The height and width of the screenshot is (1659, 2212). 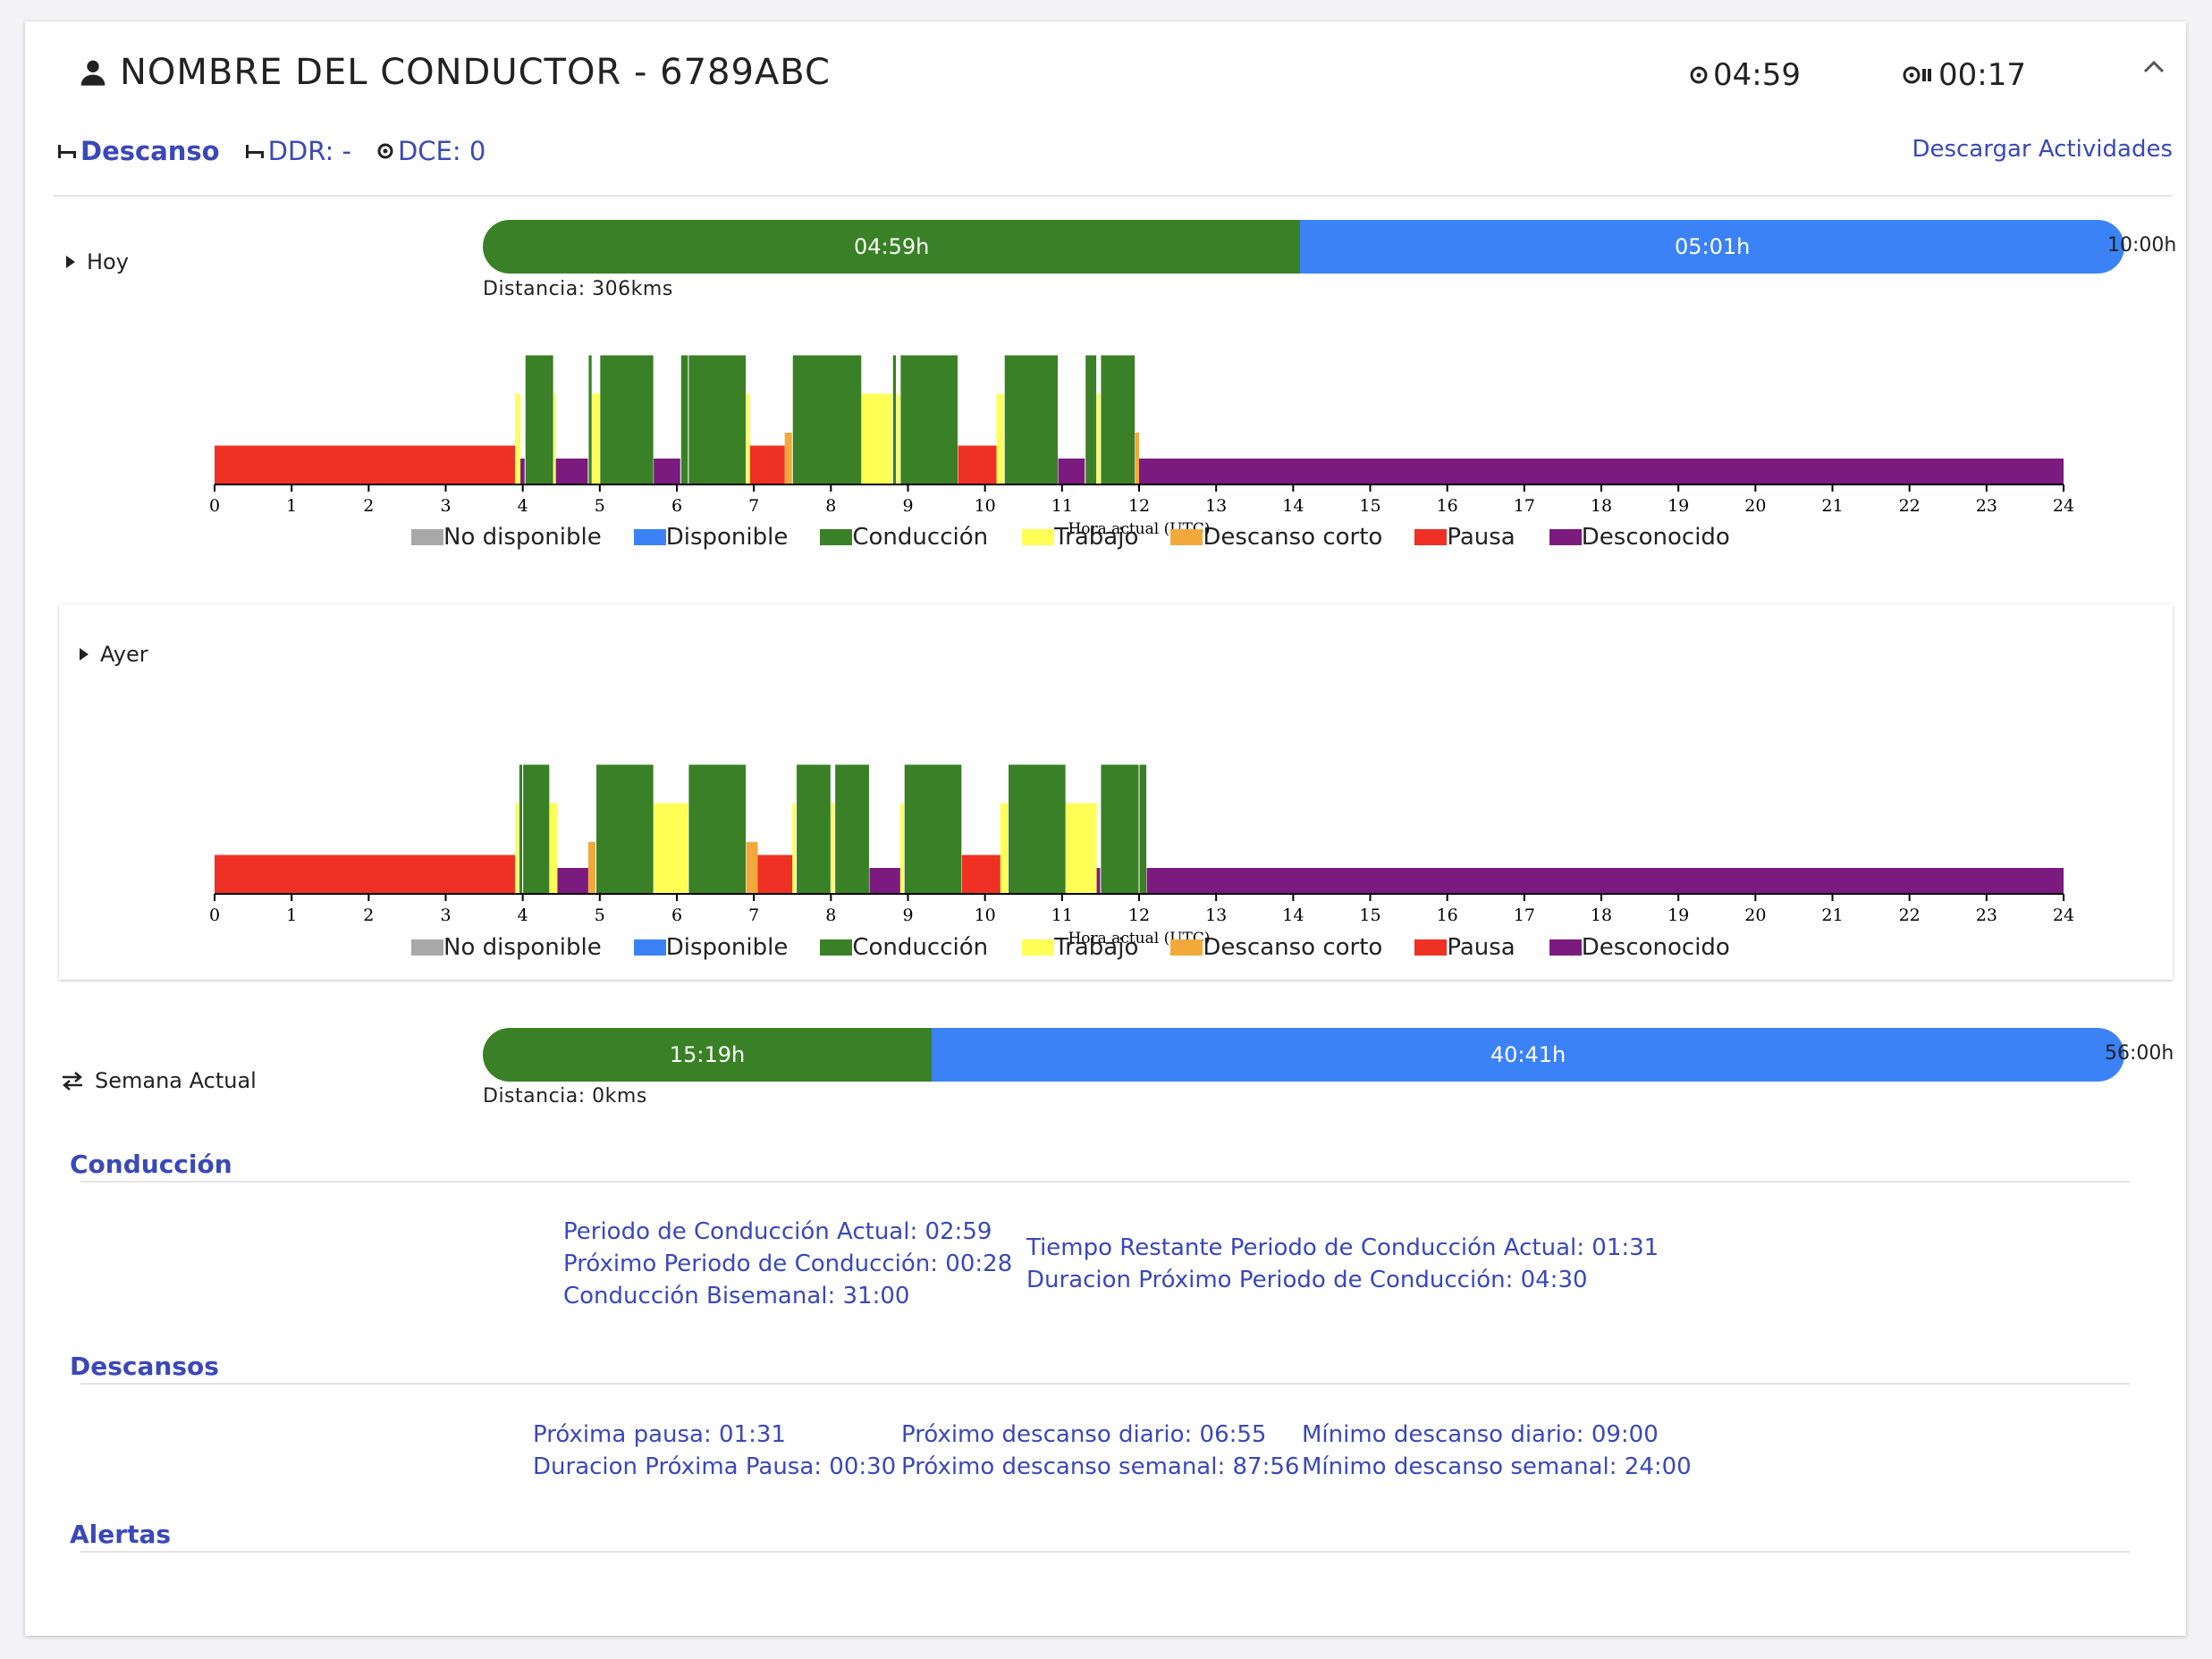 What do you see at coordinates (1369, 915) in the screenshot?
I see `x-tick-label: 15` at bounding box center [1369, 915].